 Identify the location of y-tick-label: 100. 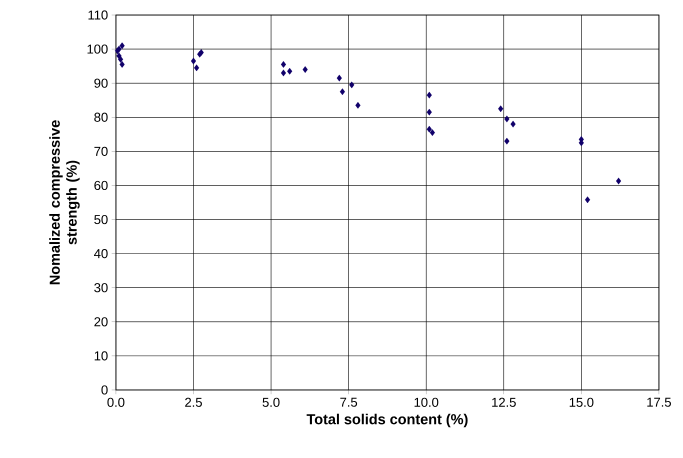
(98, 49).